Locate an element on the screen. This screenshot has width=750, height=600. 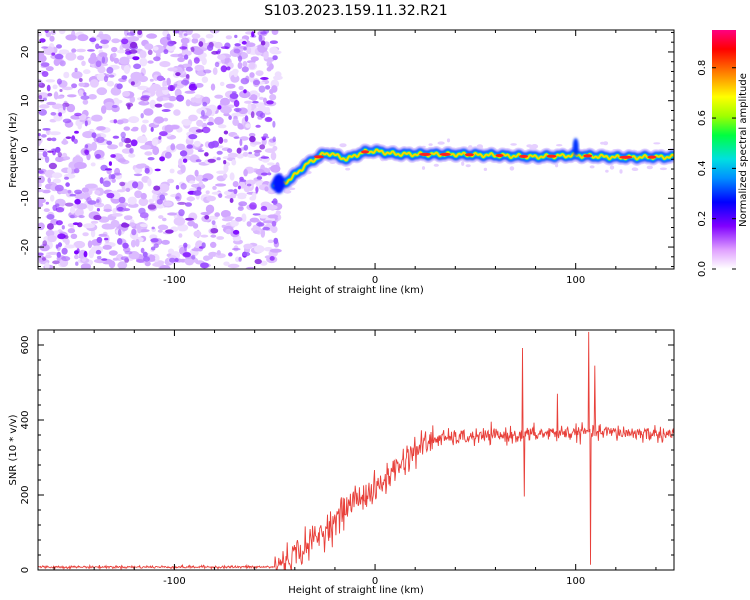
colorbar-tick-label: 0.2 is located at coordinates (702, 219).